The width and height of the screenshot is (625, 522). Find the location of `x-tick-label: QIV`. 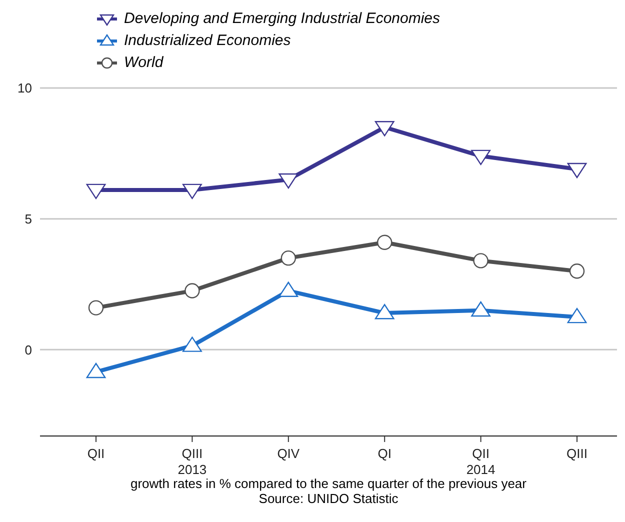

x-tick-label: QIV is located at coordinates (288, 453).